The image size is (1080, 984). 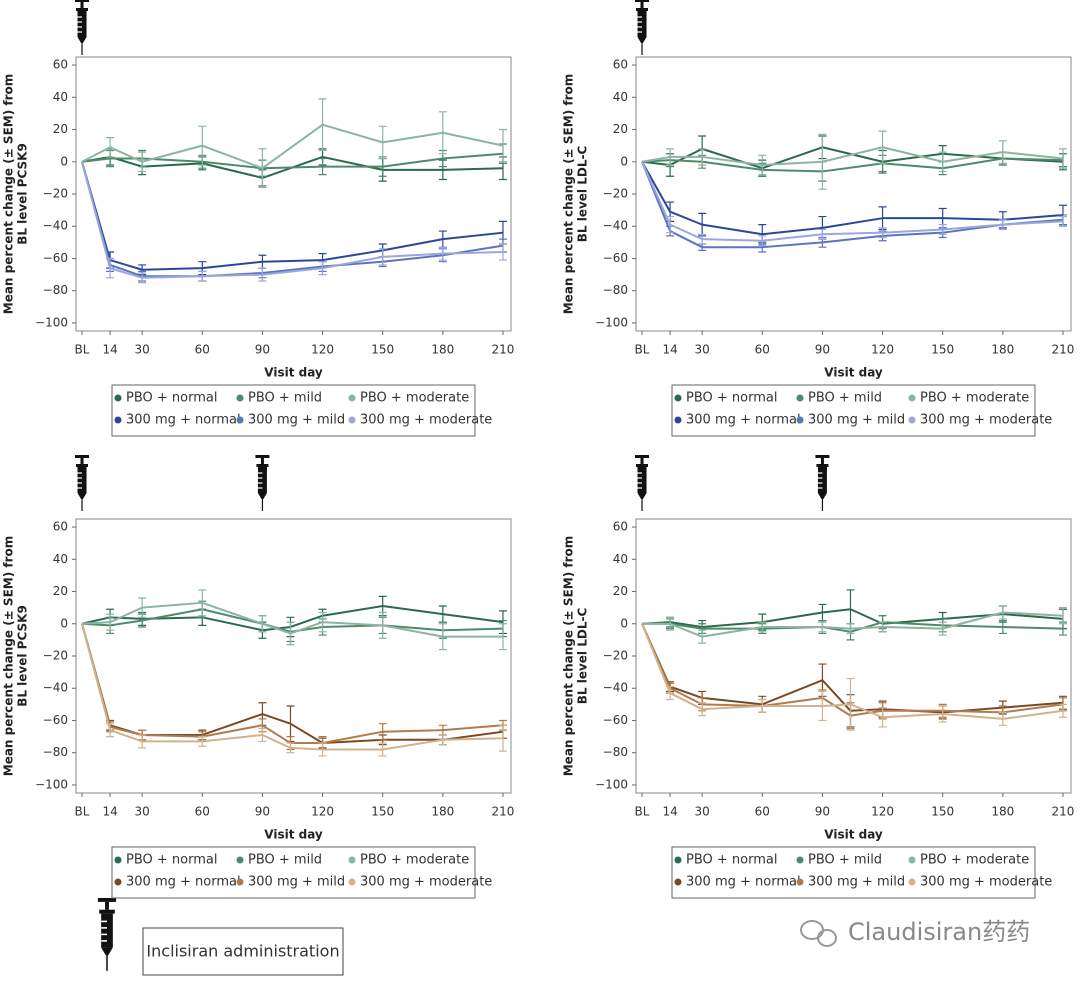 I want to click on x-tick-label: 210, so click(x=503, y=812).